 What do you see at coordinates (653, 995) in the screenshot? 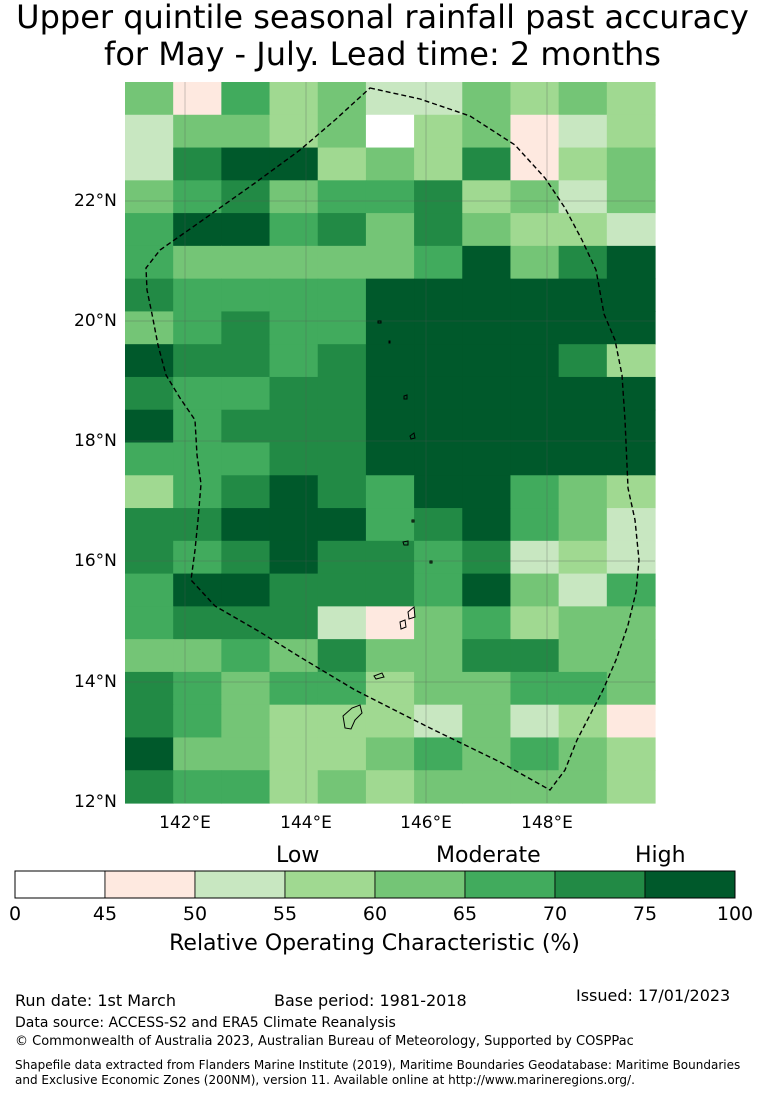
I see `issued-date: Issued: 17/01/2023` at bounding box center [653, 995].